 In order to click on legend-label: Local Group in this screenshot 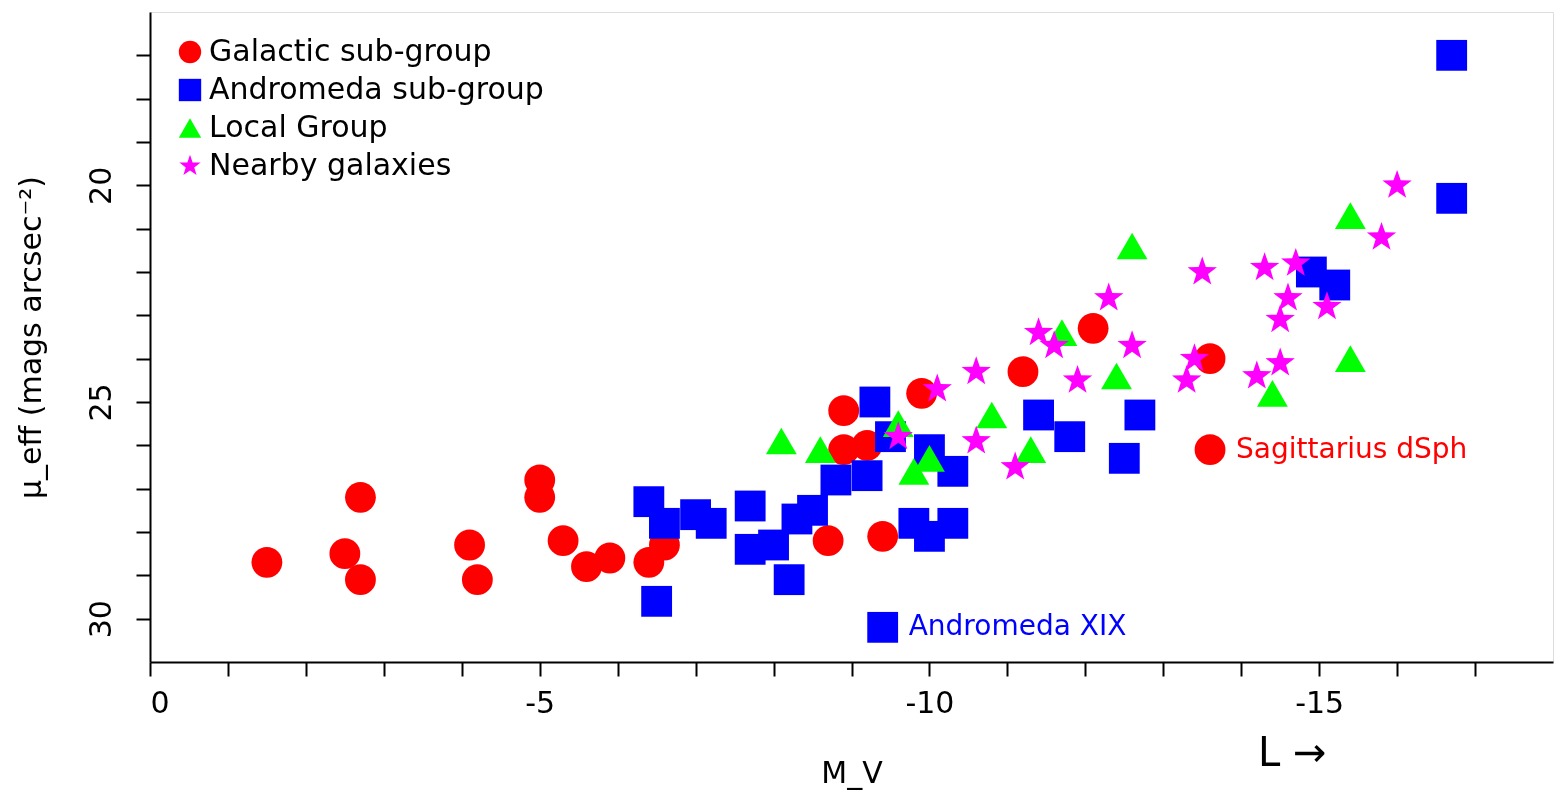, I will do `click(298, 126)`.